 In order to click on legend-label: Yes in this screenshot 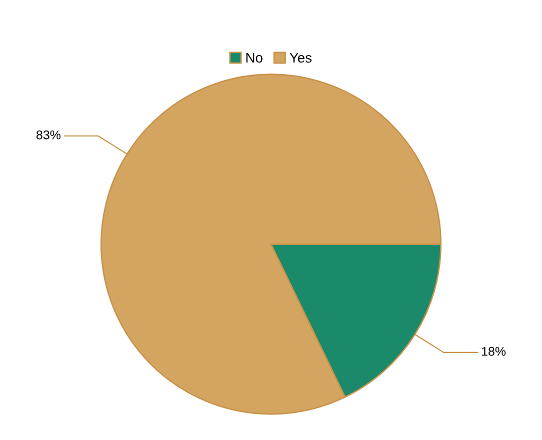, I will do `click(301, 57)`.